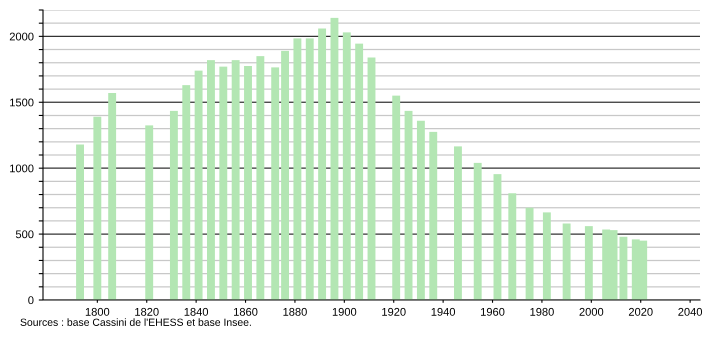 The width and height of the screenshot is (710, 340). Describe the element at coordinates (542, 312) in the screenshot. I see `x-tick-label: 1980` at that location.